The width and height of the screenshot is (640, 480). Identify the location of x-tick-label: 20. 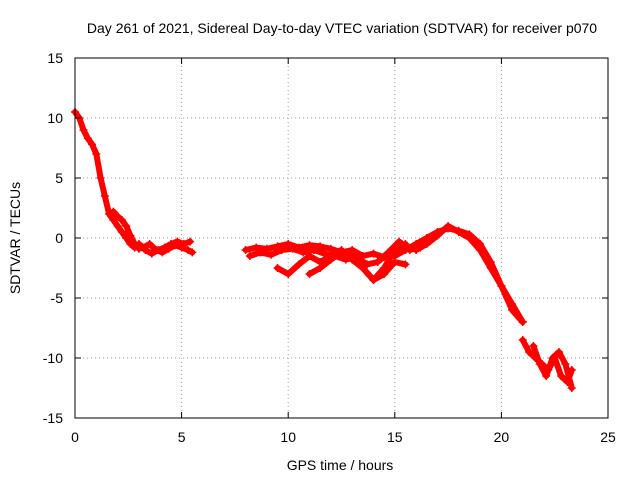
(502, 437).